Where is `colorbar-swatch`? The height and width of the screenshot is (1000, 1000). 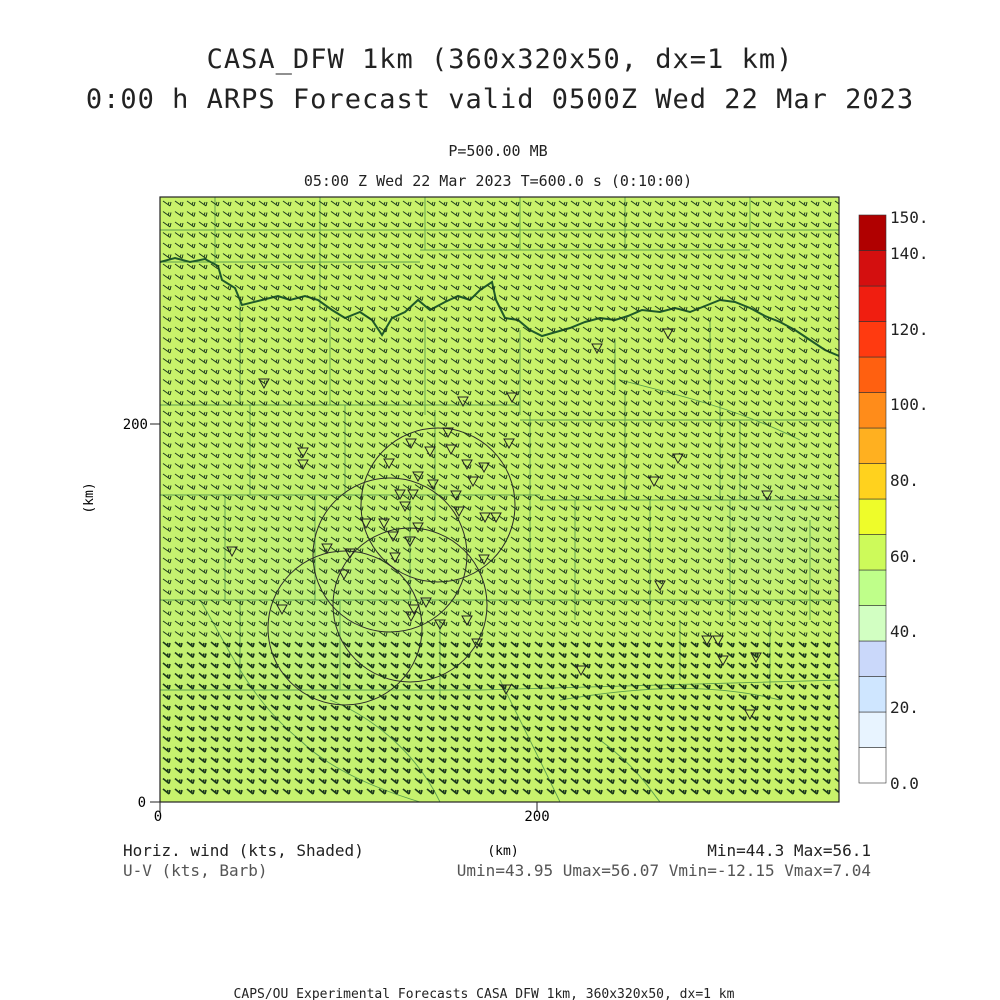 colorbar-swatch is located at coordinates (872, 729).